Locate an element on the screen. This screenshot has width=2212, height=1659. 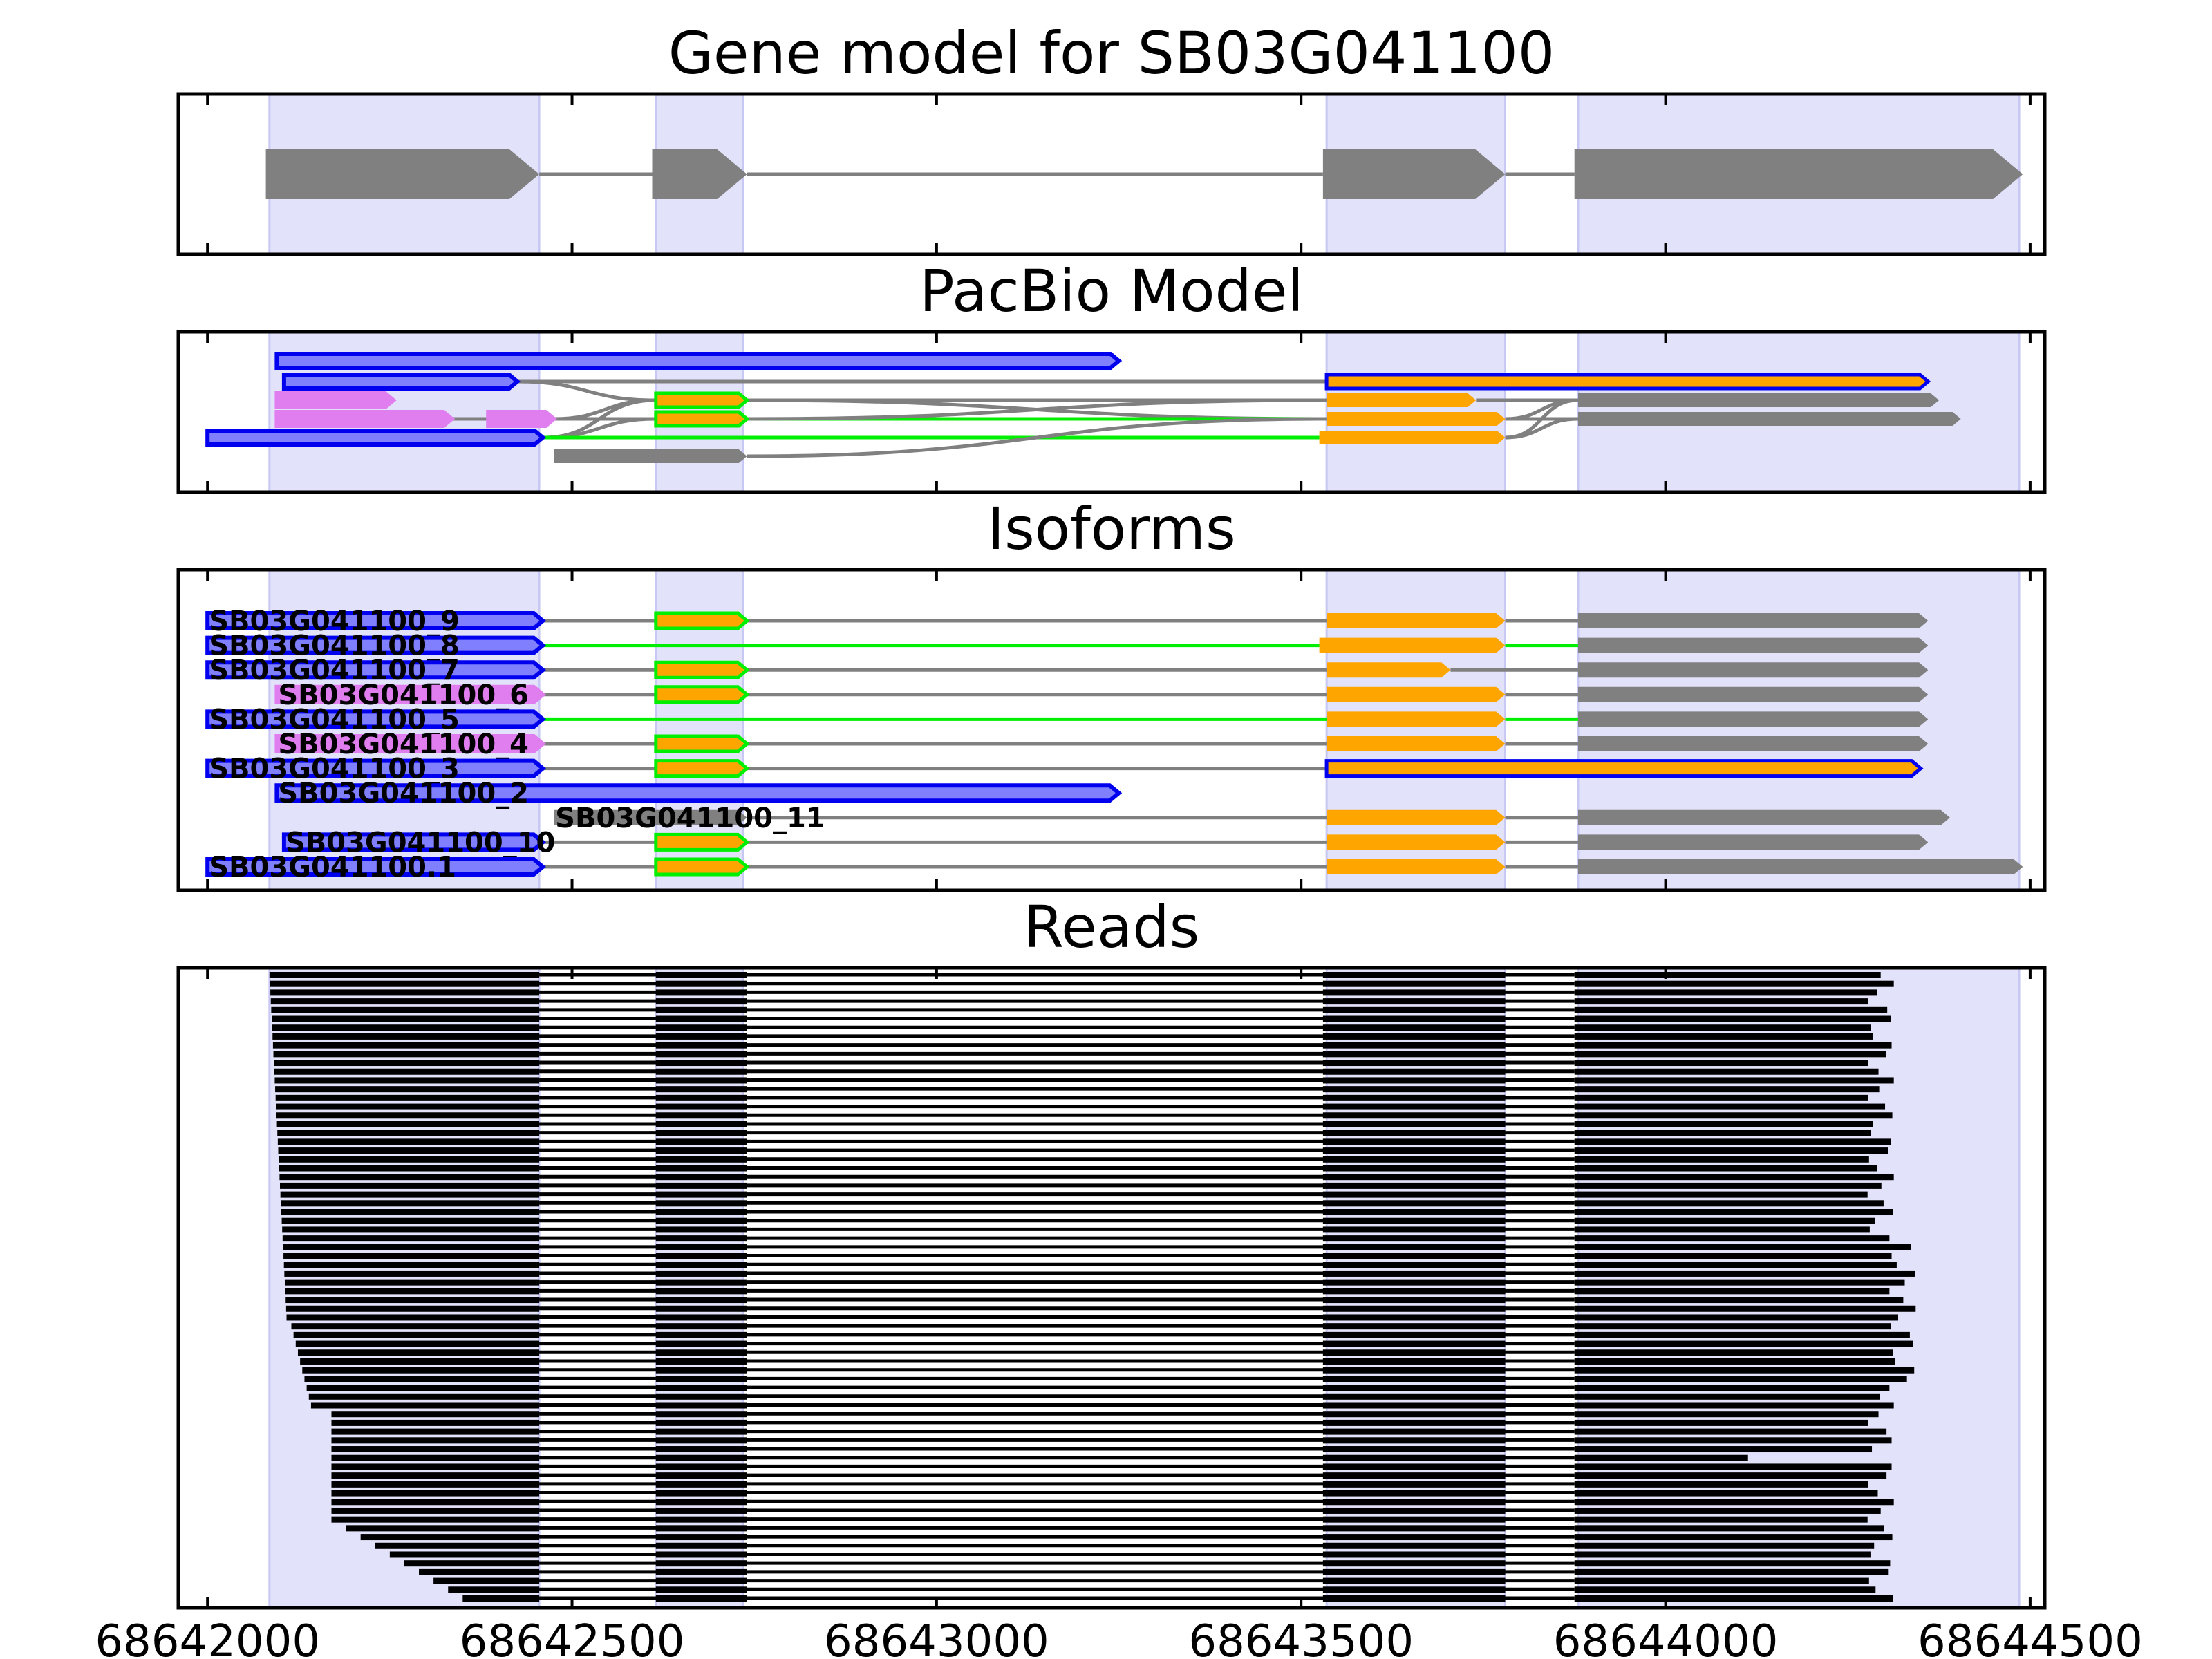
isoform-label: SB03G041100_6 is located at coordinates (404, 695).